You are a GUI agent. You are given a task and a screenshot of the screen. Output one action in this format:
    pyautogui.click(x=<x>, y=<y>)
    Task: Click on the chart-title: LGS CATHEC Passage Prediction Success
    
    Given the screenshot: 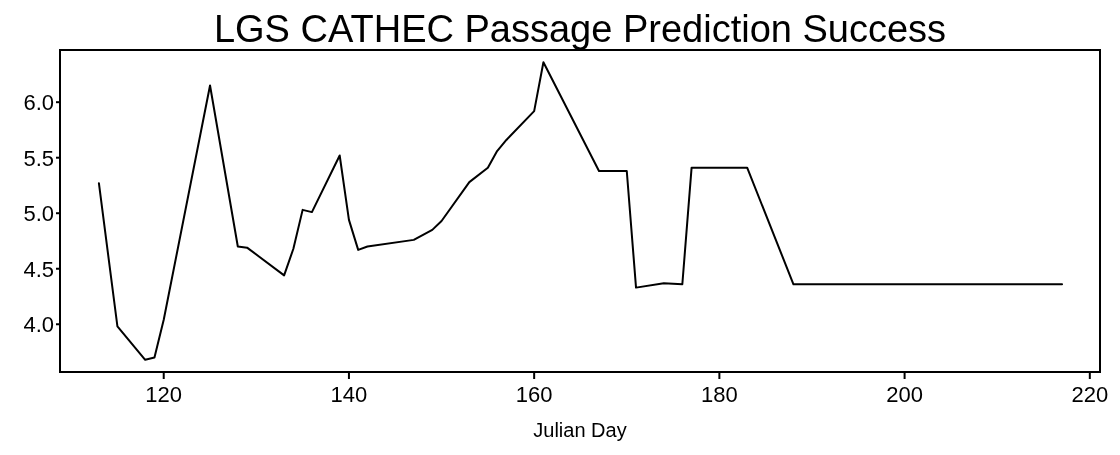 What is the action you would take?
    pyautogui.click(x=580, y=29)
    